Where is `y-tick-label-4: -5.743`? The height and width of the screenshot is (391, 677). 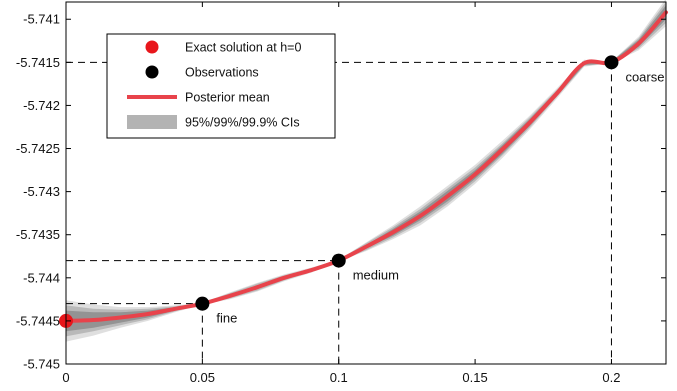 y-tick-label-4: -5.743 is located at coordinates (41, 191).